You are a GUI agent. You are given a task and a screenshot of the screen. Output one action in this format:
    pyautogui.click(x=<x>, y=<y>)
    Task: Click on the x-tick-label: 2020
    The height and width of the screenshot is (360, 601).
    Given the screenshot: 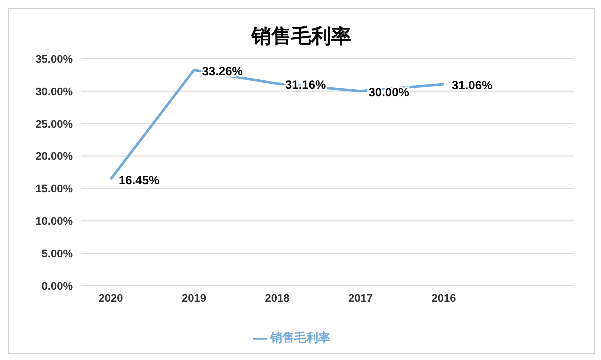 What is the action you would take?
    pyautogui.click(x=111, y=298)
    